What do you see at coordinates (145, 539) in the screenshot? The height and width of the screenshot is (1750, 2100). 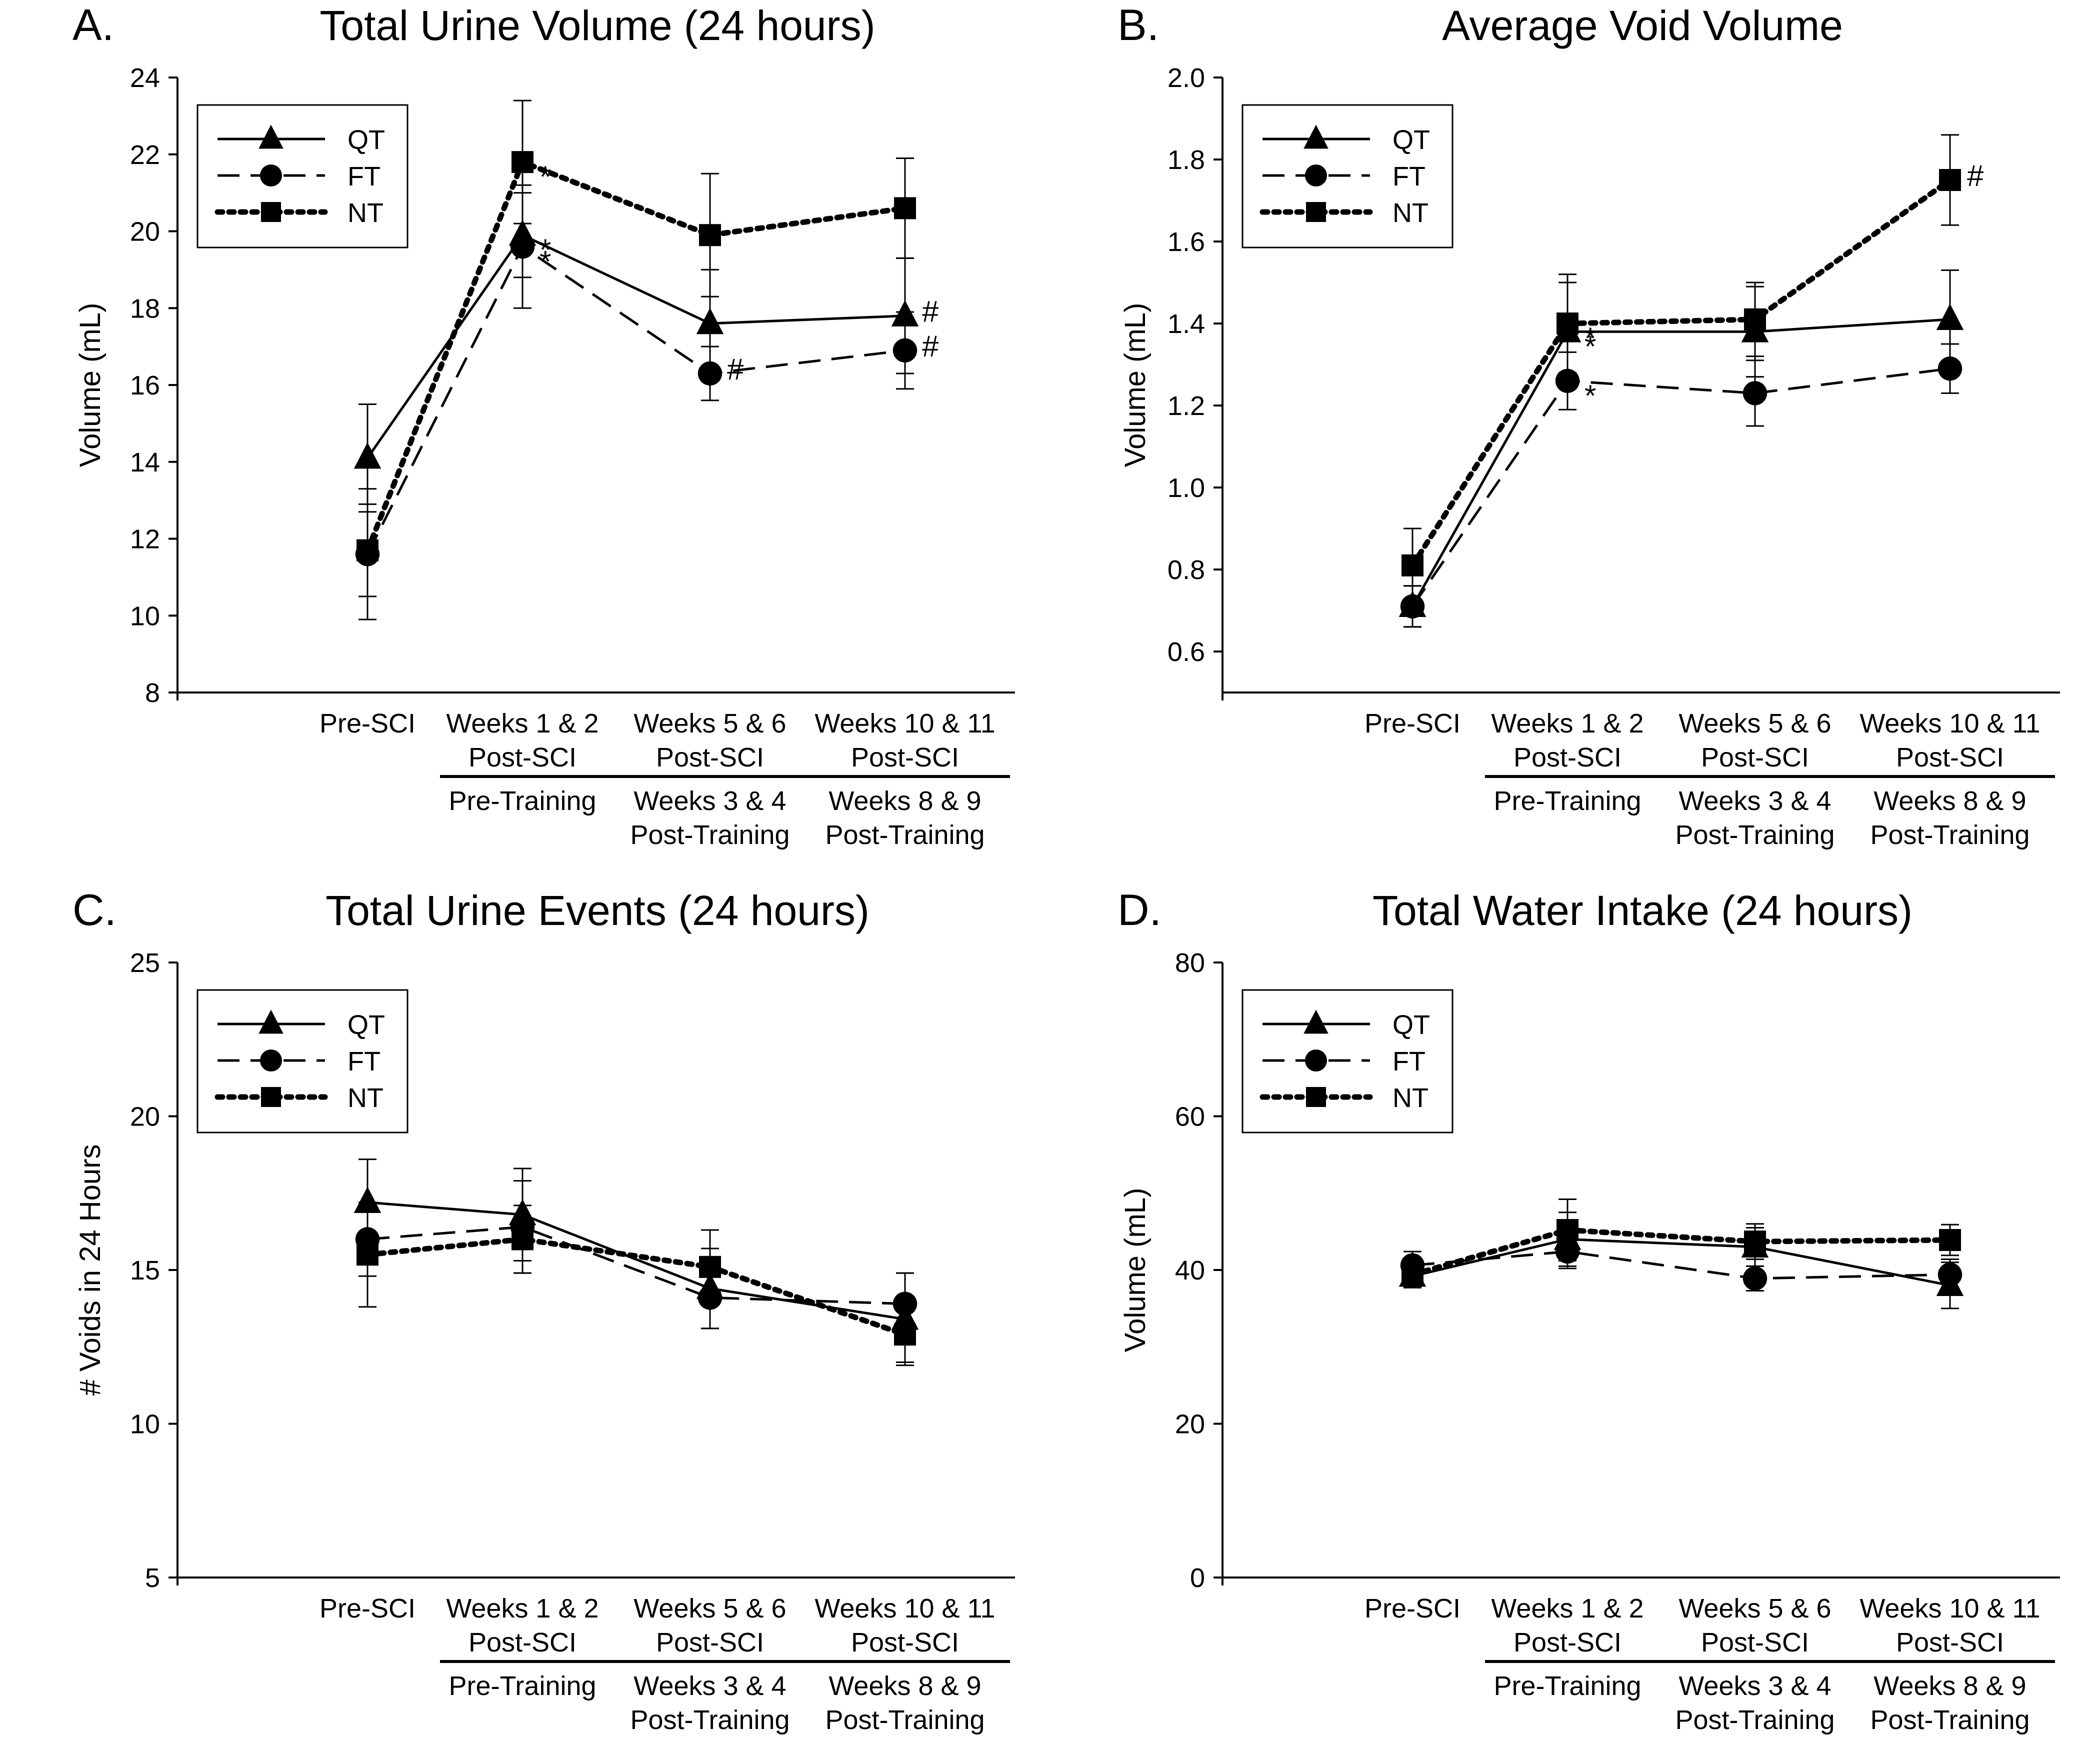 I see `panel-A-y-tick-label: 12` at bounding box center [145, 539].